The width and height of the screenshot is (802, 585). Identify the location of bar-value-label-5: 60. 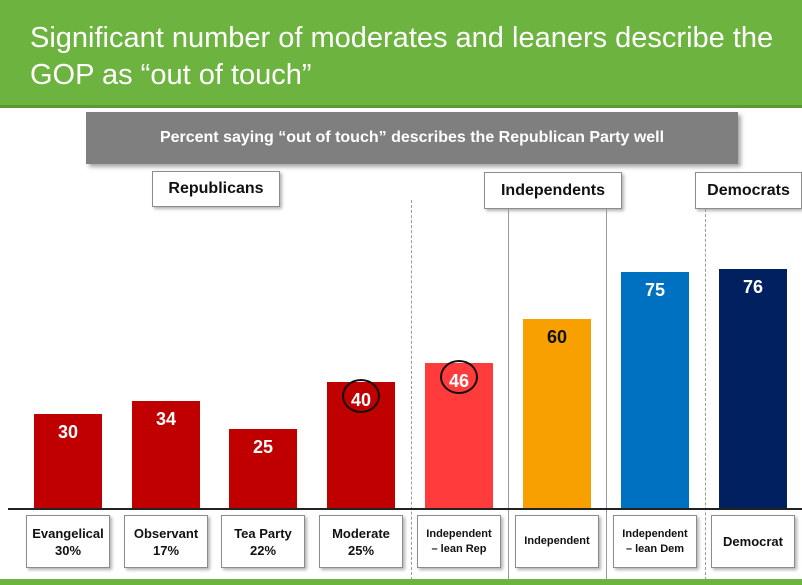
(557, 337).